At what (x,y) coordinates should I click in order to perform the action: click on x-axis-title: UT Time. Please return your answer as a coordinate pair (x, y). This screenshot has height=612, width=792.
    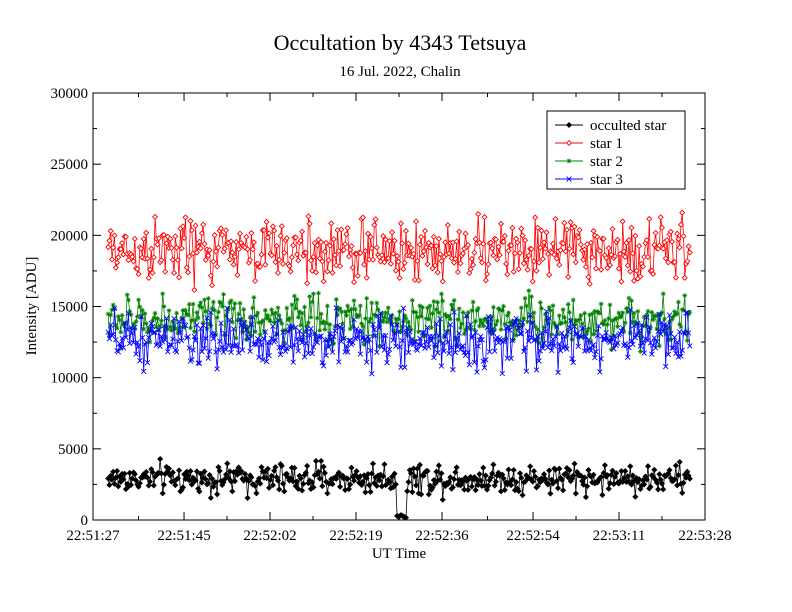
    Looking at the image, I should click on (399, 554).